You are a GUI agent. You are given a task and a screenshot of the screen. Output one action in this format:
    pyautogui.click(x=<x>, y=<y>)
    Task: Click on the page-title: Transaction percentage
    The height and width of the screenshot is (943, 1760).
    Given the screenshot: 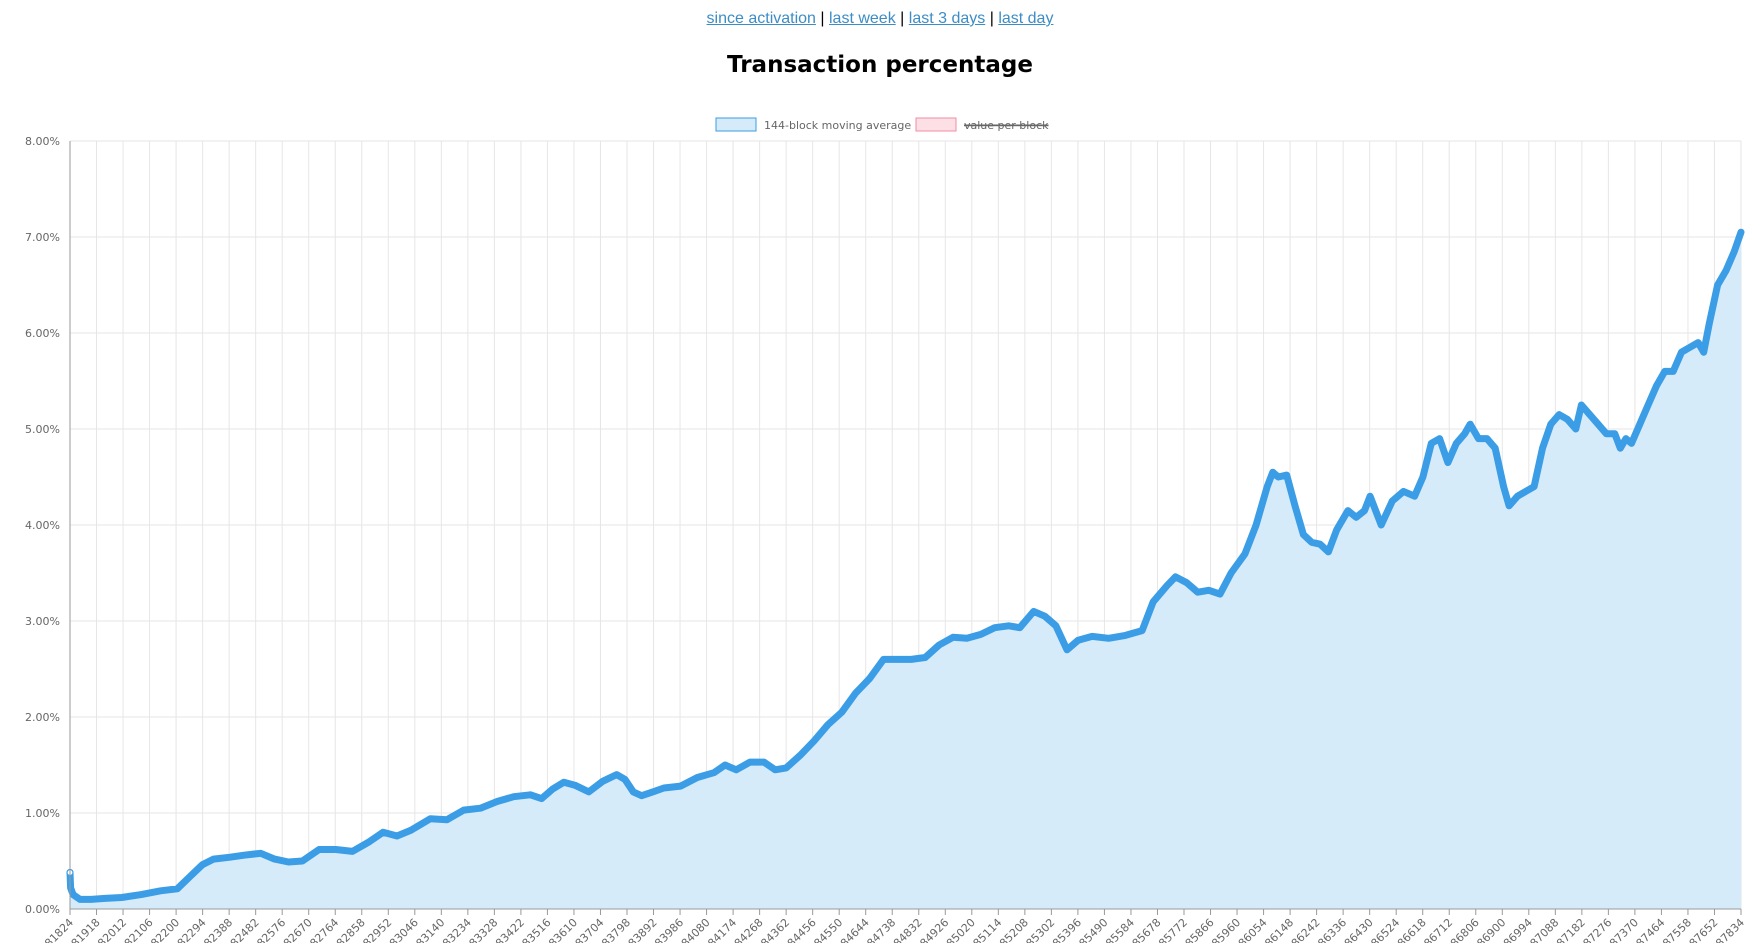 What is the action you would take?
    pyautogui.click(x=880, y=65)
    